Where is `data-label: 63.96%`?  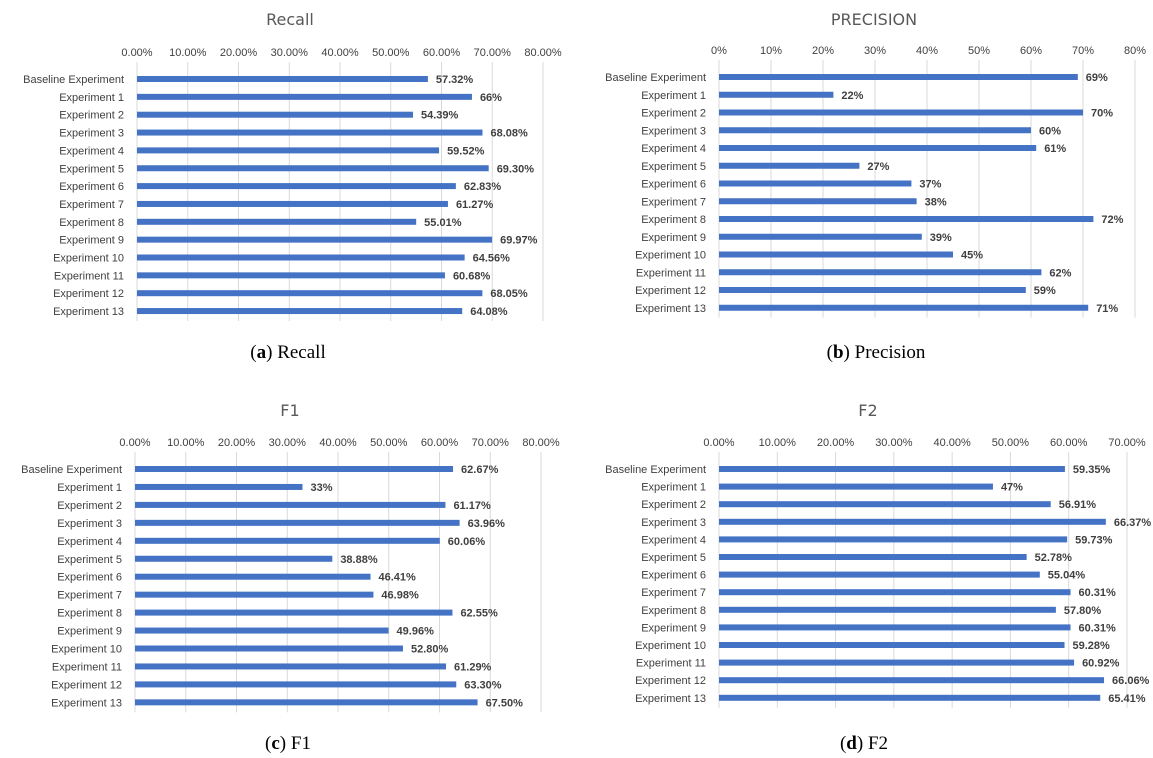
data-label: 63.96% is located at coordinates (487, 524).